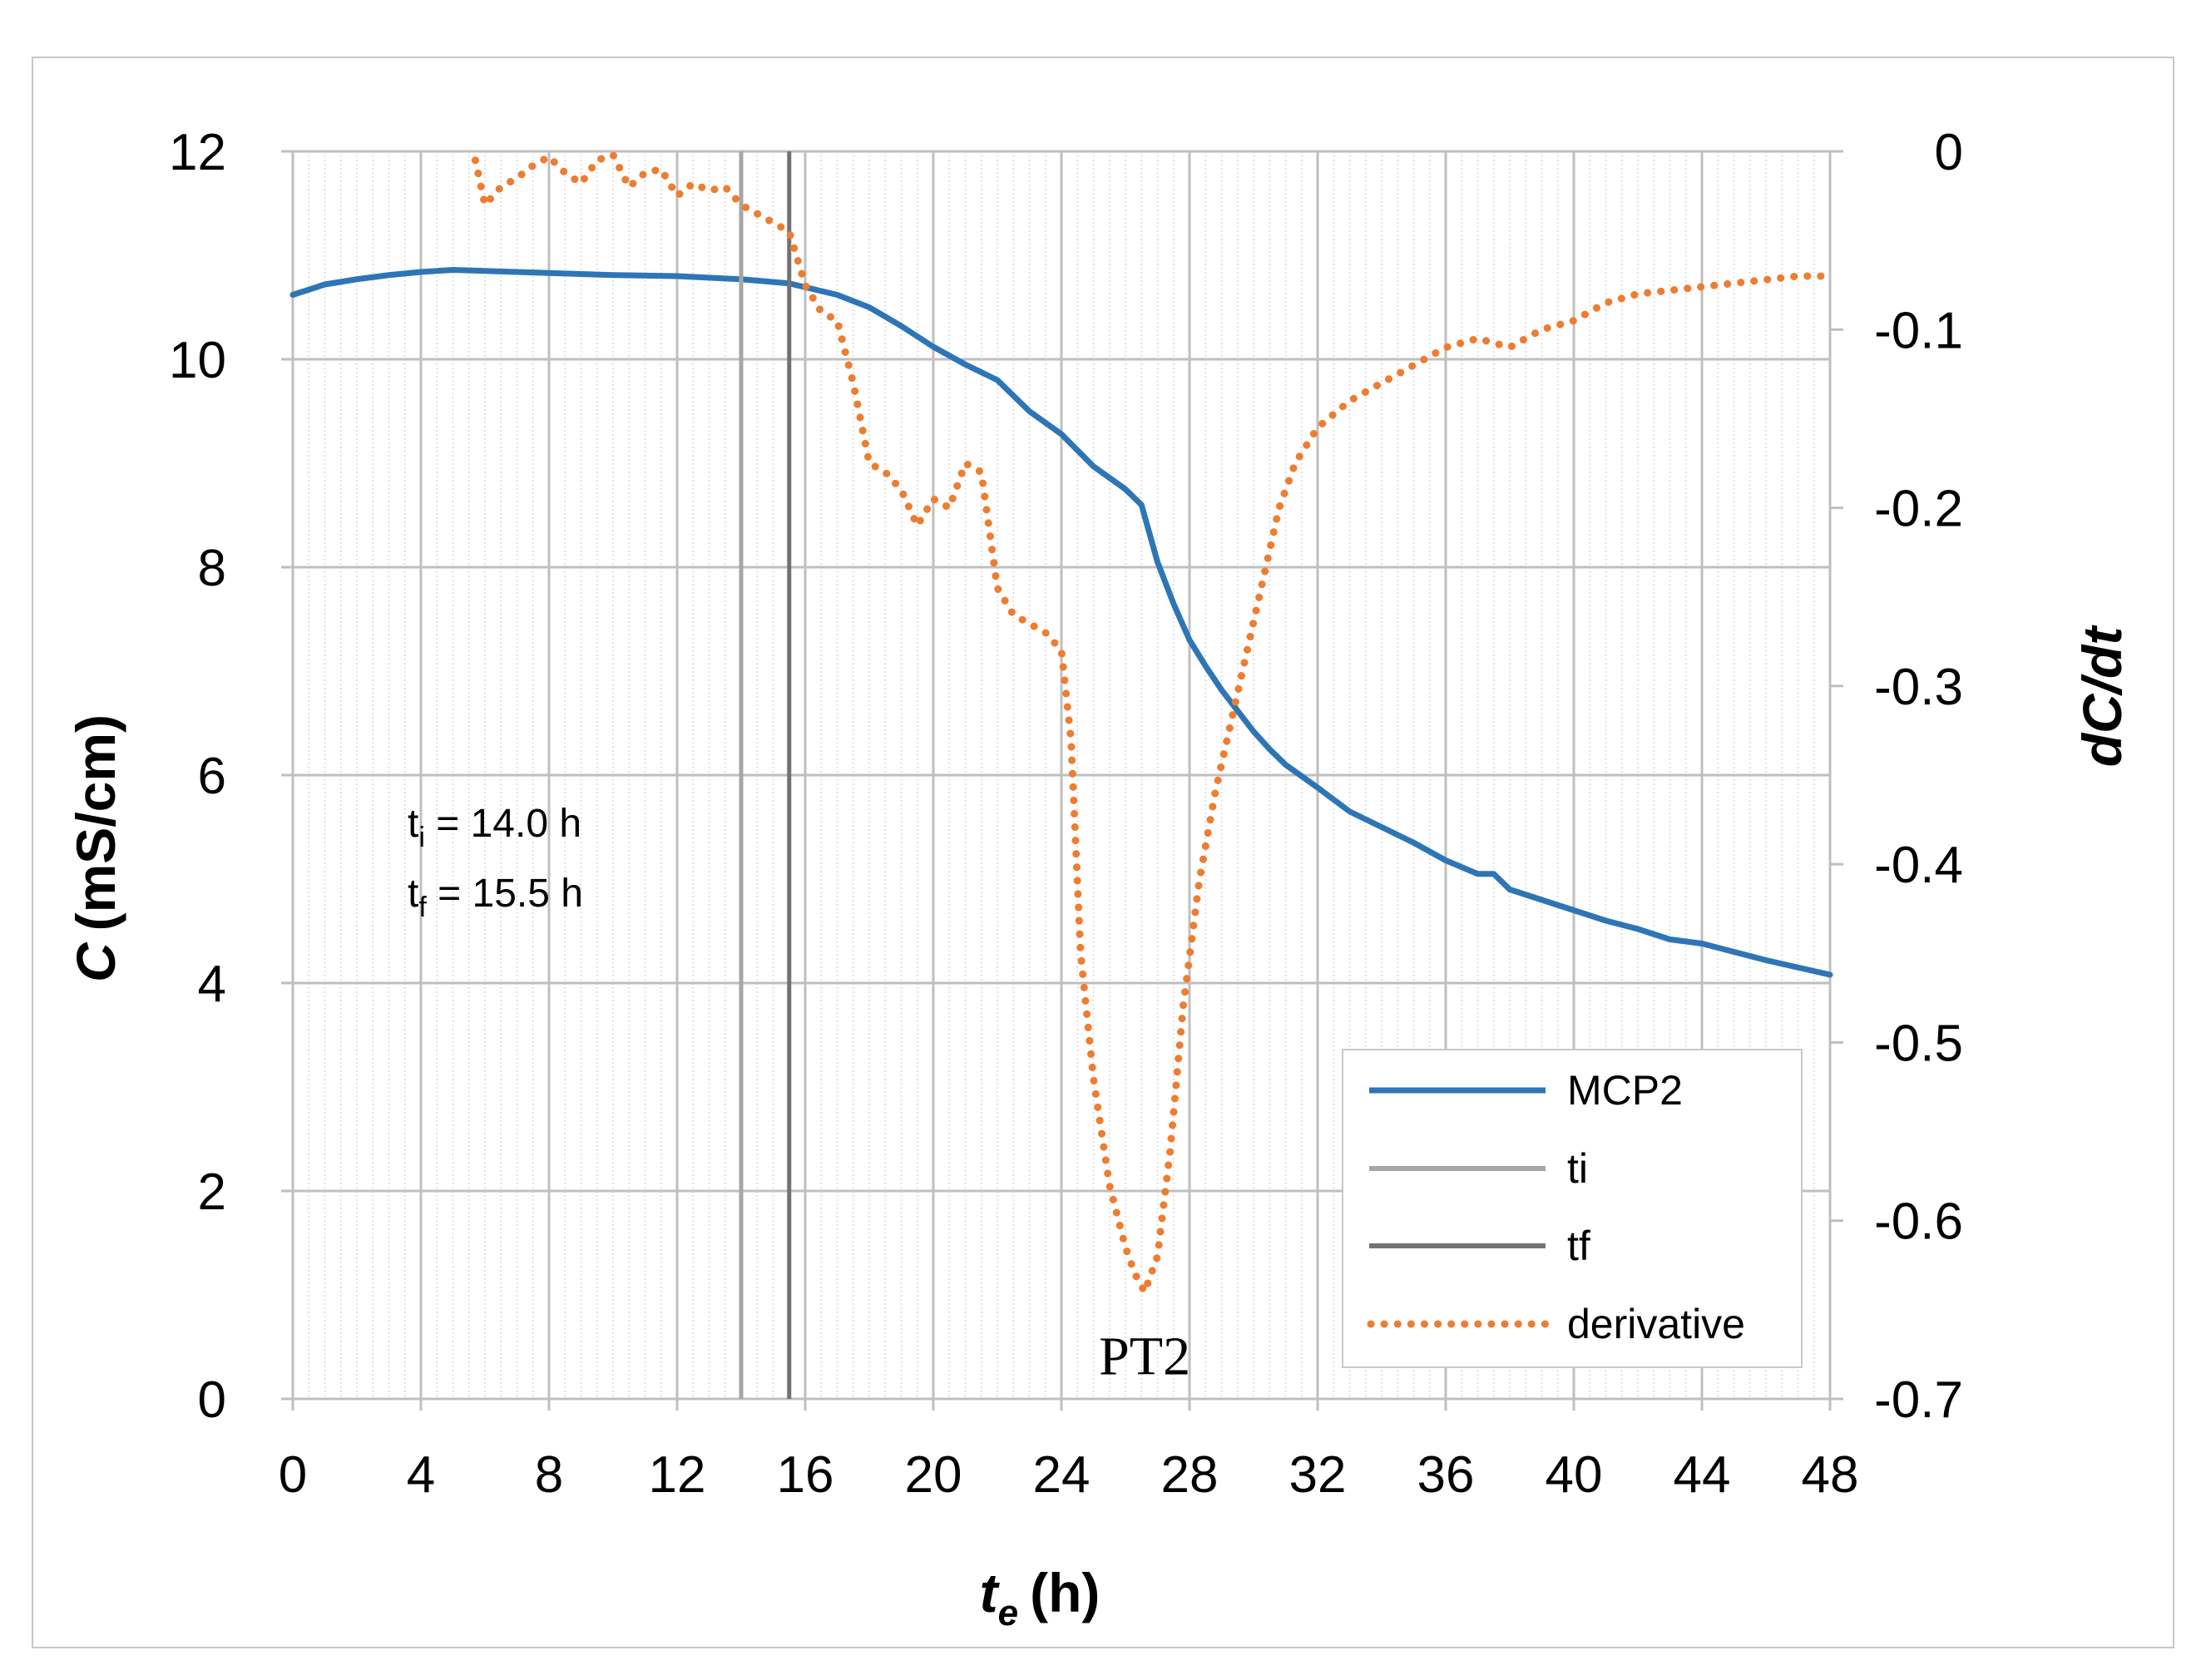  Describe the element at coordinates (805, 1475) in the screenshot. I see `x-tick-label: 16` at that location.